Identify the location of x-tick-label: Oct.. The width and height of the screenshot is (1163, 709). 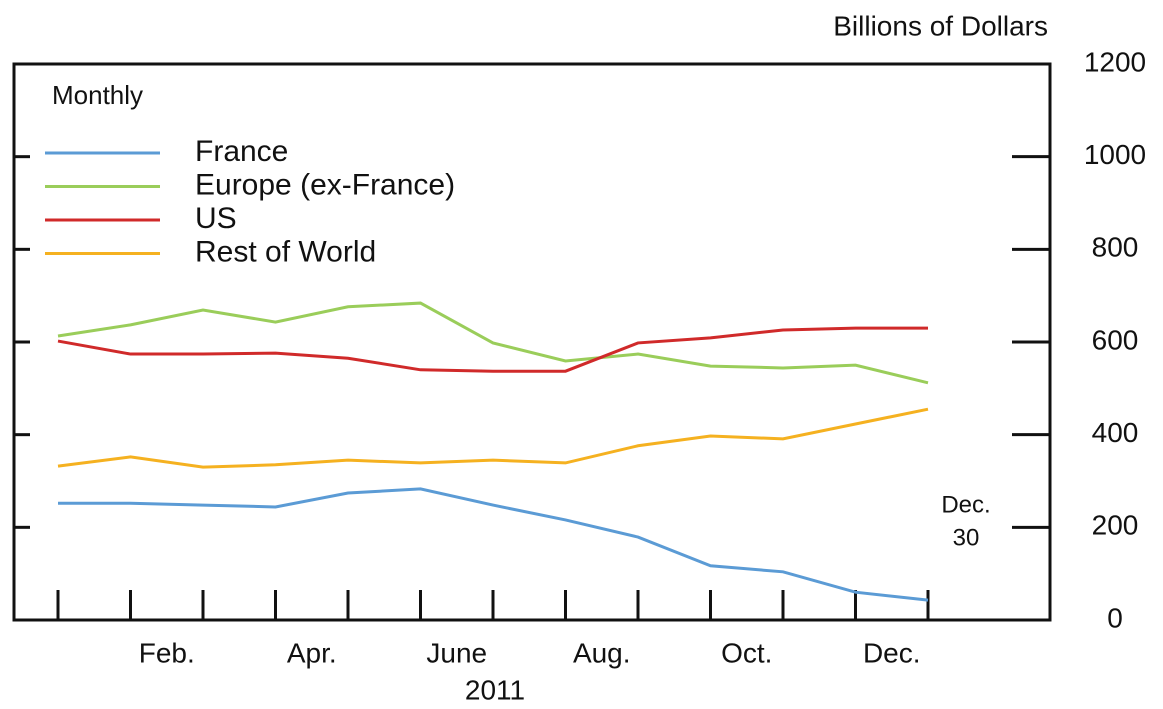
(746, 652).